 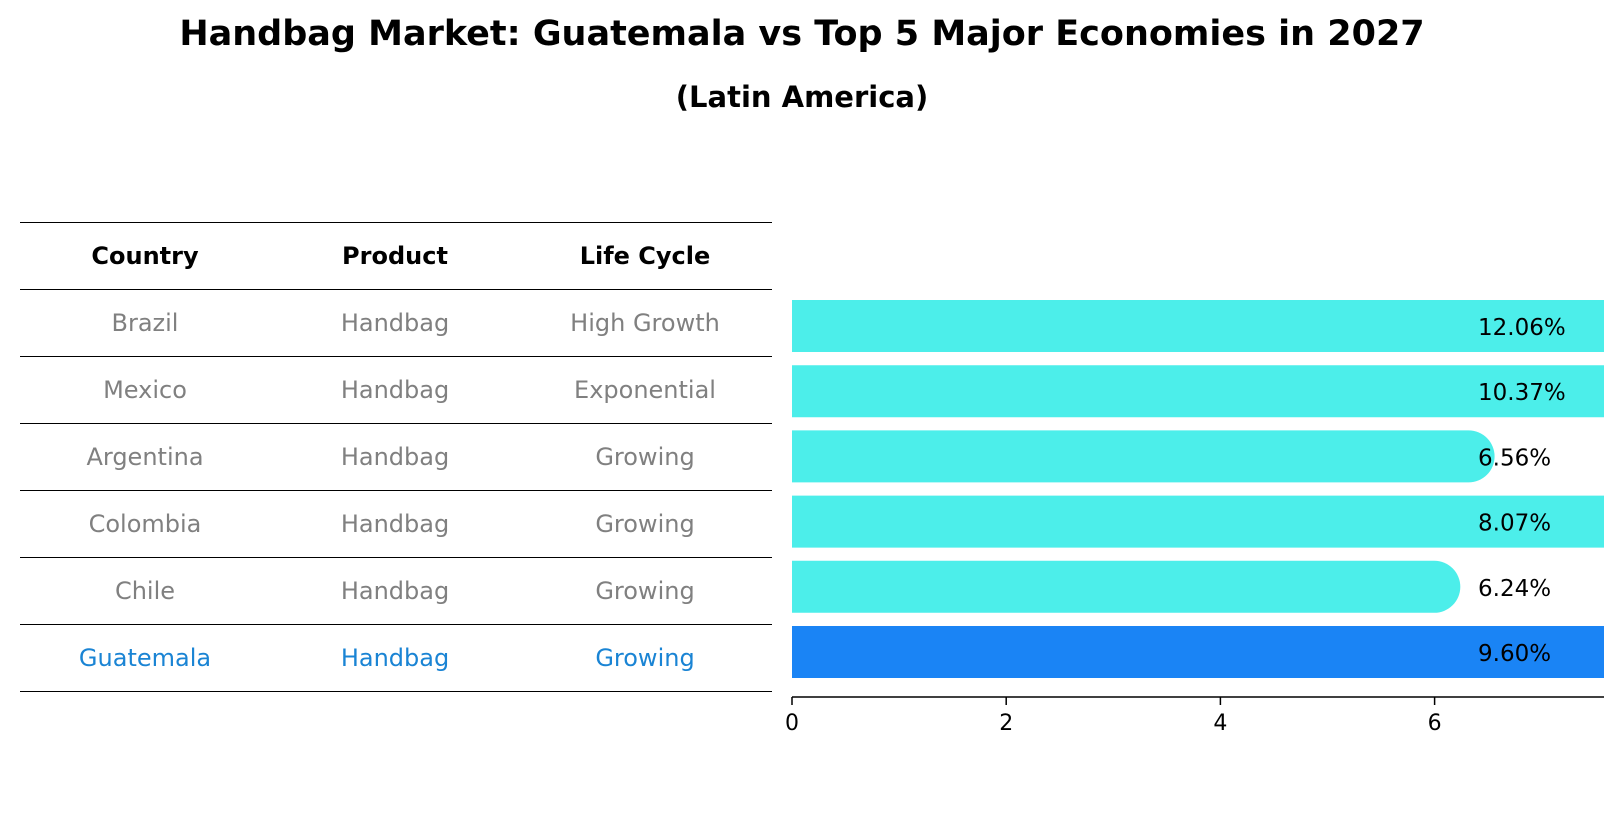 I want to click on header-country: Country, so click(x=145, y=256).